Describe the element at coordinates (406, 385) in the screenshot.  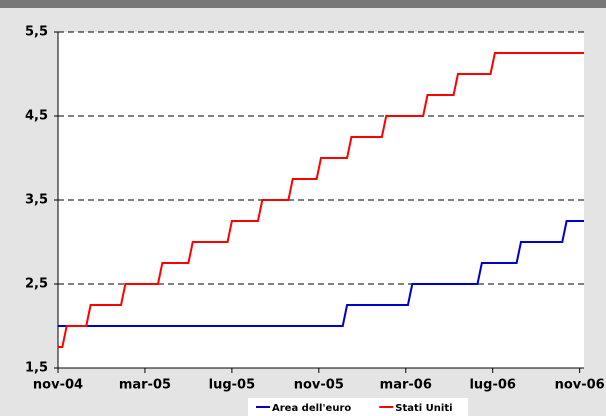
I see `x-tick-label: mar-06` at that location.